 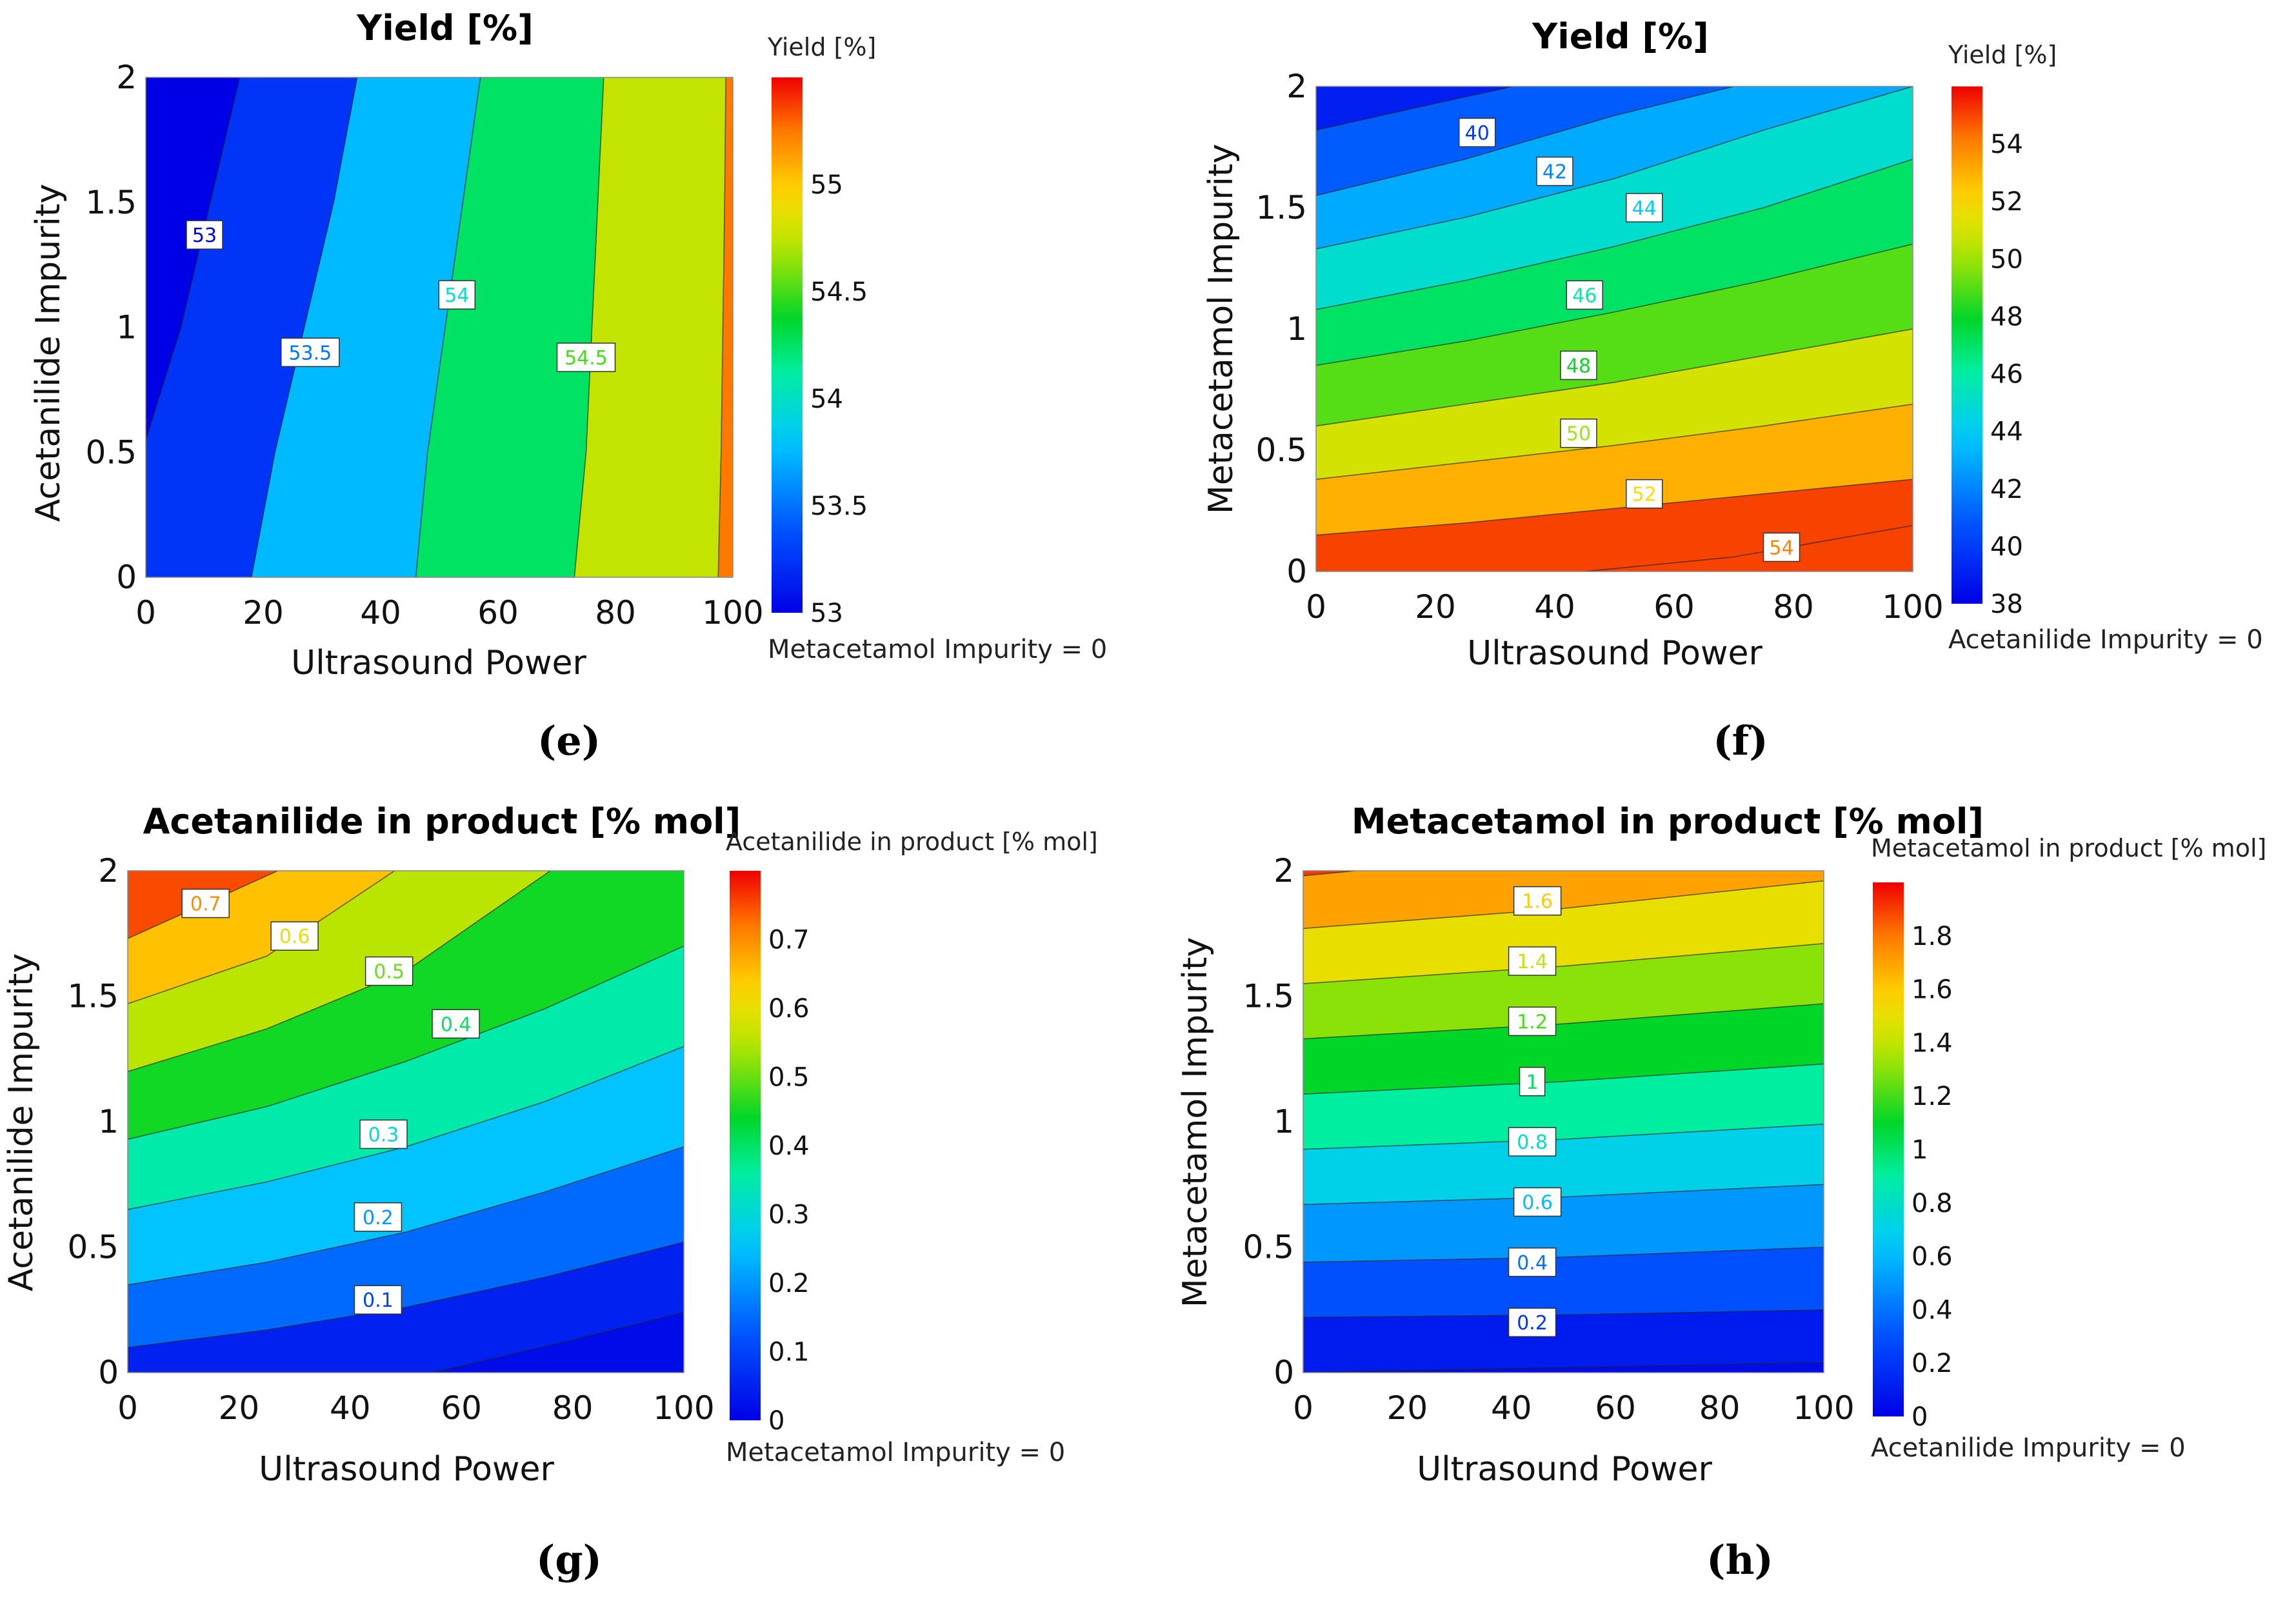 What do you see at coordinates (2006, 375) in the screenshot?
I see `colorbar-tick-label: 46` at bounding box center [2006, 375].